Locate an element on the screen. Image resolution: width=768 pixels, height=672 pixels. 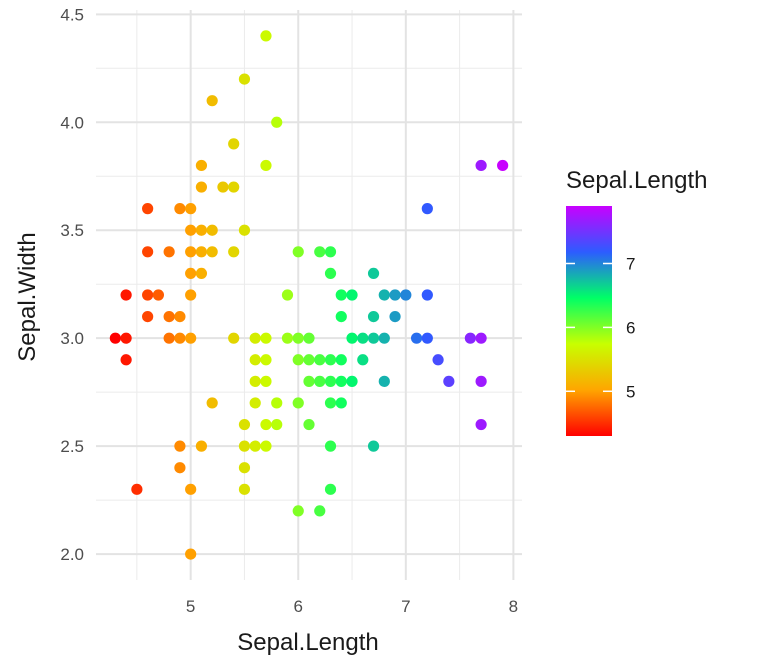
y-tick-label: 4.5 is located at coordinates (72, 14).